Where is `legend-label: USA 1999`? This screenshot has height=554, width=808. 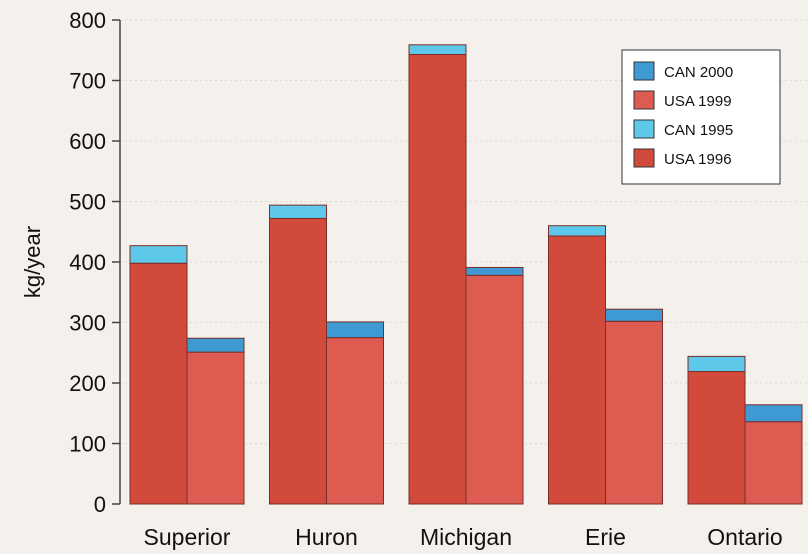 legend-label: USA 1999 is located at coordinates (698, 101).